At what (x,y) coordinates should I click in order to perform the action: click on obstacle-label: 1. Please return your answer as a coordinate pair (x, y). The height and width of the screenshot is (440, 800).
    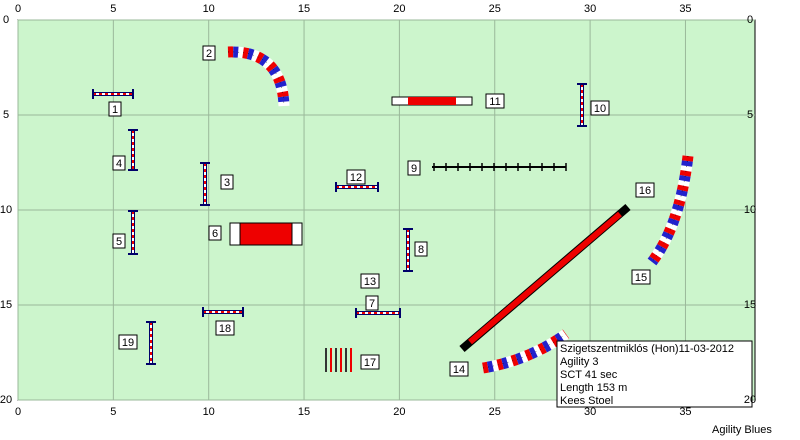
    Looking at the image, I should click on (115, 110).